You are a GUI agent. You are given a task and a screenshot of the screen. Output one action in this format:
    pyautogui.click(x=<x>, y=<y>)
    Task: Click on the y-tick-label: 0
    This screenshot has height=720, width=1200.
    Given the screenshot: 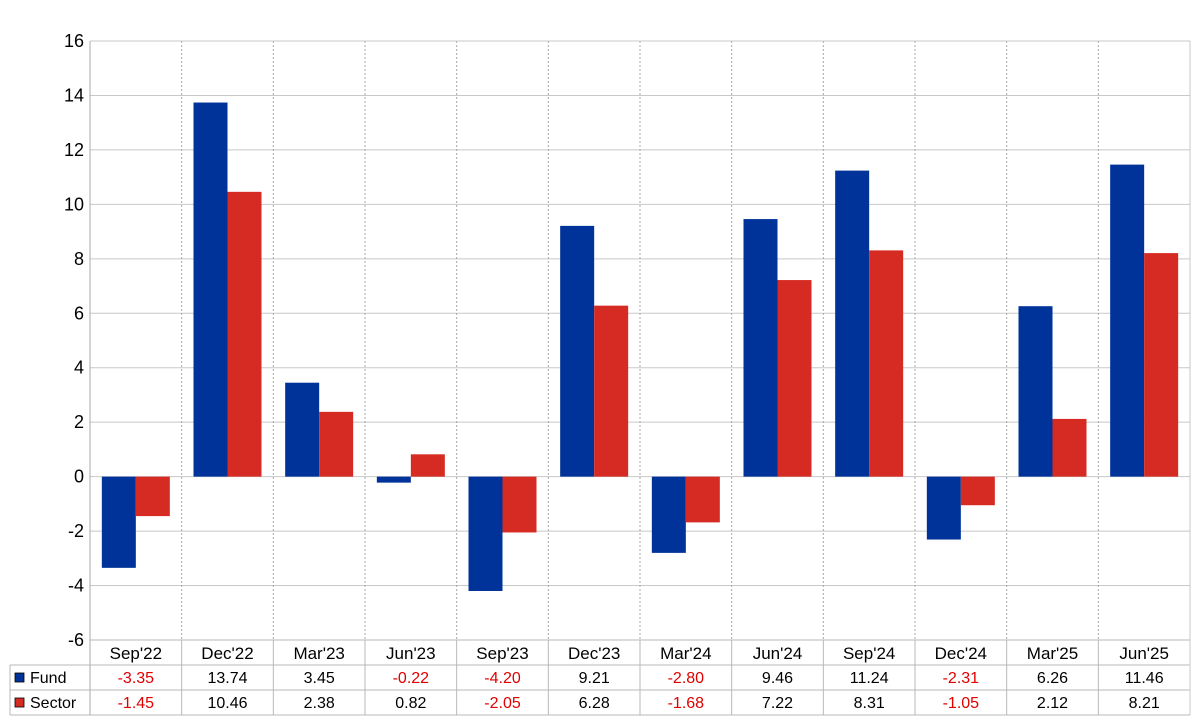 What is the action you would take?
    pyautogui.click(x=79, y=477)
    